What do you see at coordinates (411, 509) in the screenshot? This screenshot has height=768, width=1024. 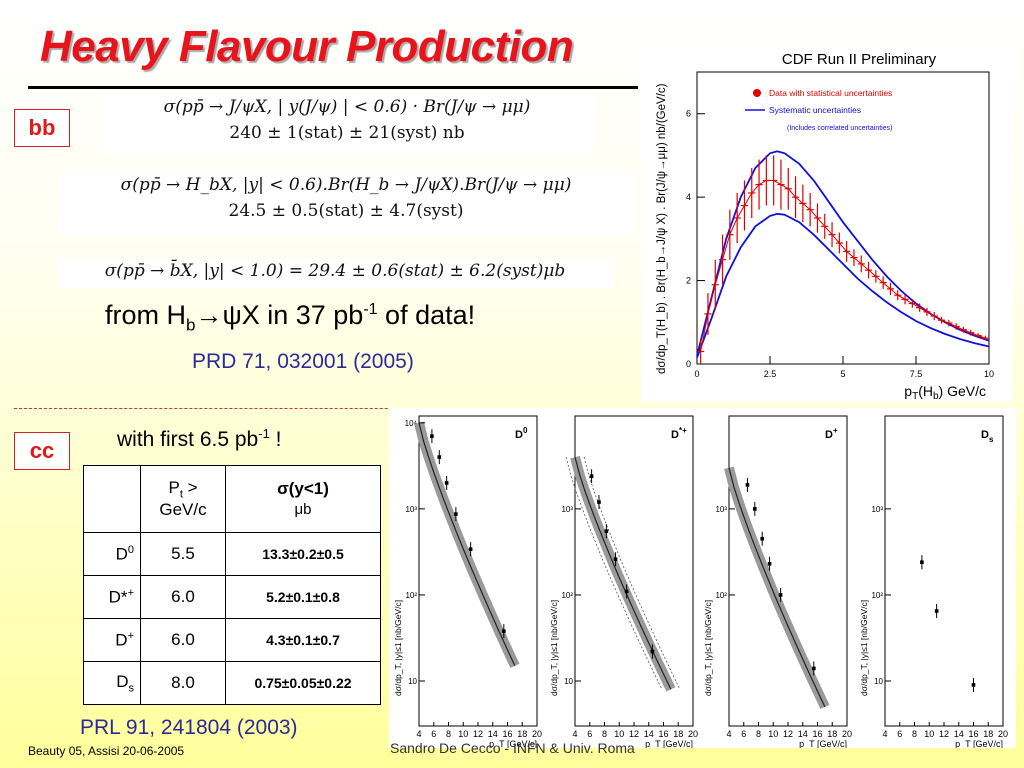 I see `y-tick-label: 10³` at bounding box center [411, 509].